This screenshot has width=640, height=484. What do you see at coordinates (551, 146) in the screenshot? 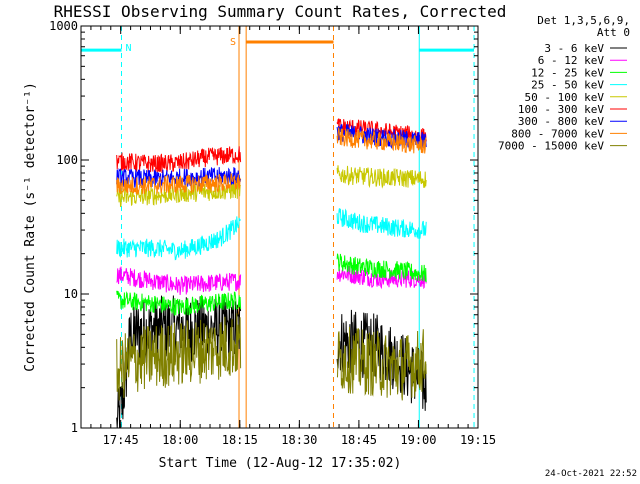
I see `legend-entry-label: 7000 - 15000 keV` at bounding box center [551, 146].